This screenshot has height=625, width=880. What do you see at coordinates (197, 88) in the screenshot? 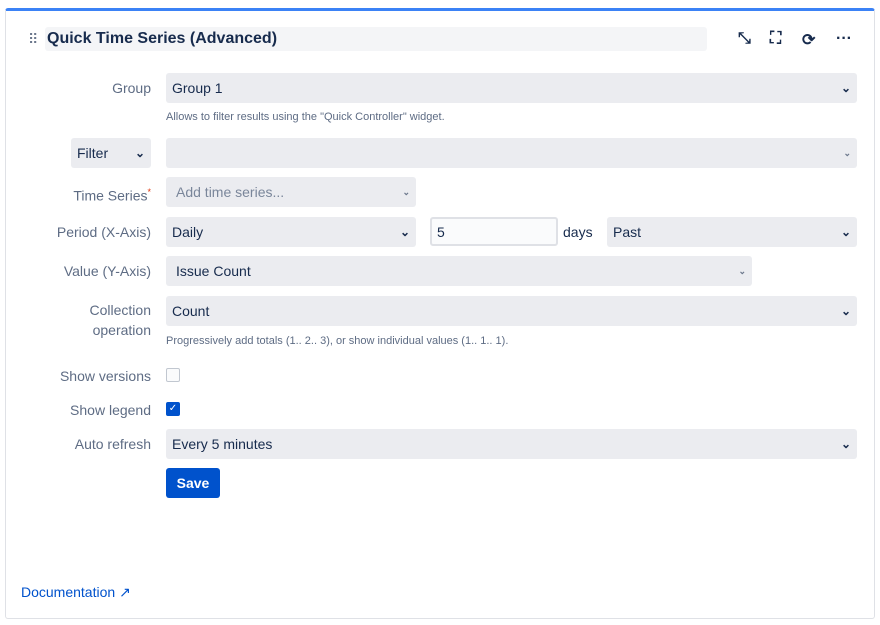
I see `group-value: Group 1` at bounding box center [197, 88].